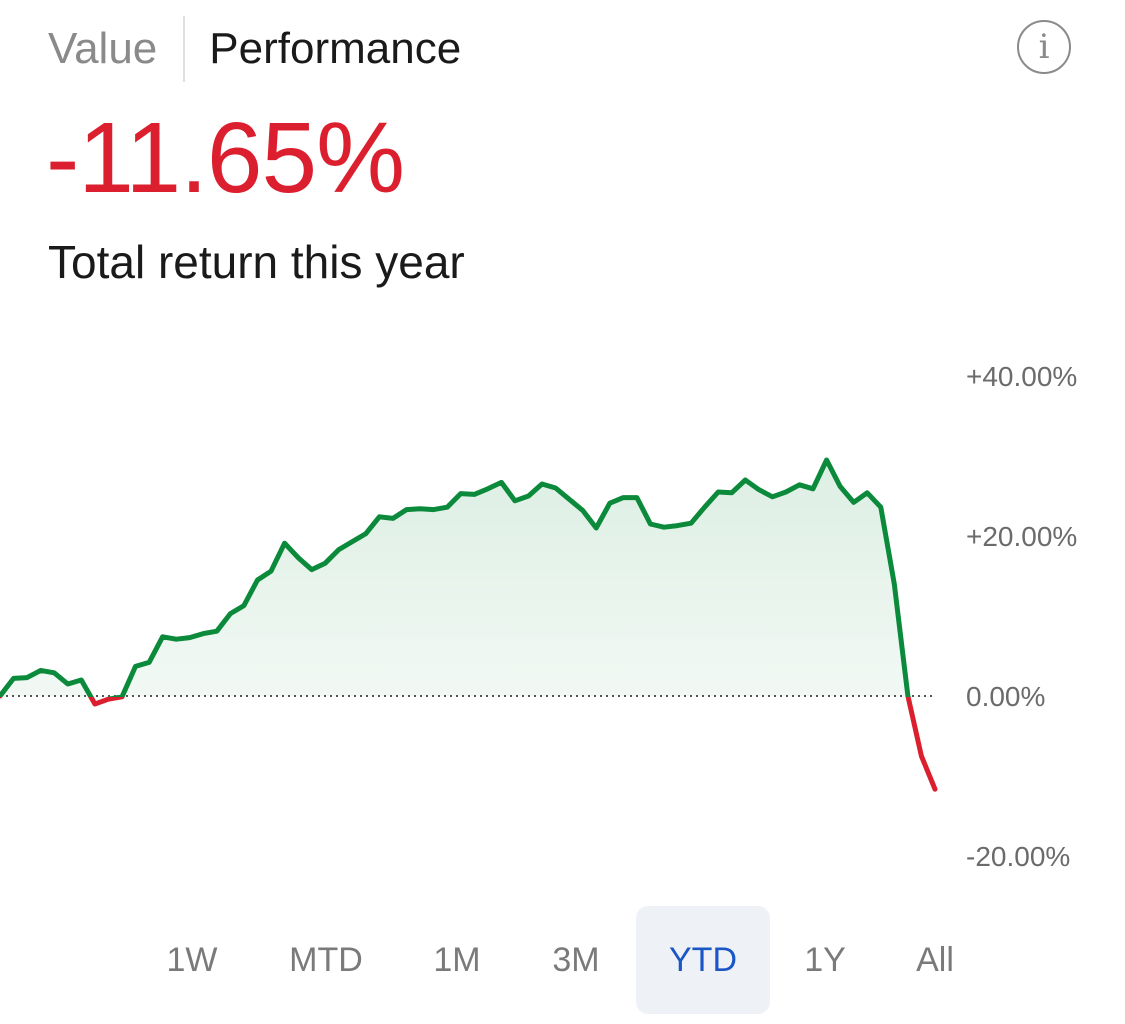 This screenshot has width=1125, height=1024. Describe the element at coordinates (184, 49) in the screenshot. I see `tab-divider` at that location.